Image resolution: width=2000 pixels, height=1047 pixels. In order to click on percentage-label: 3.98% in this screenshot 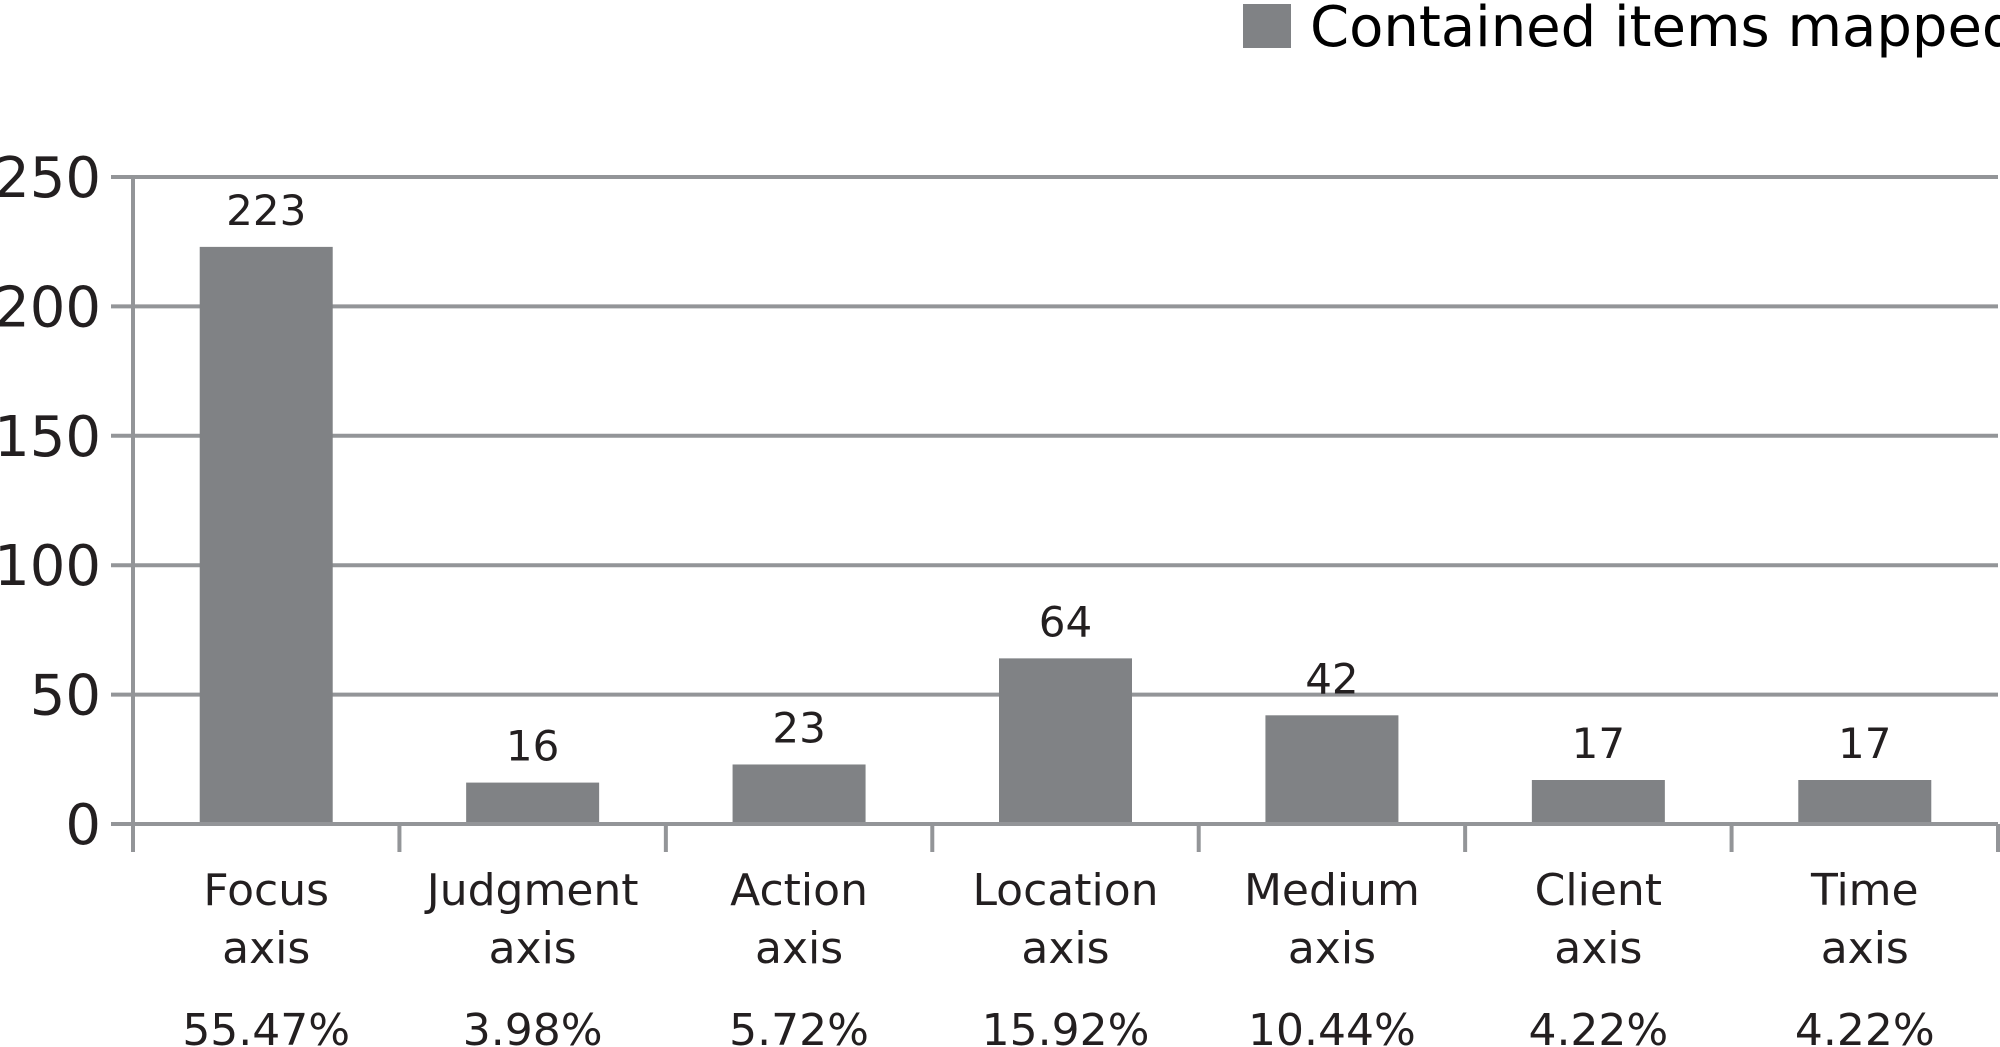, I will do `click(533, 1026)`.